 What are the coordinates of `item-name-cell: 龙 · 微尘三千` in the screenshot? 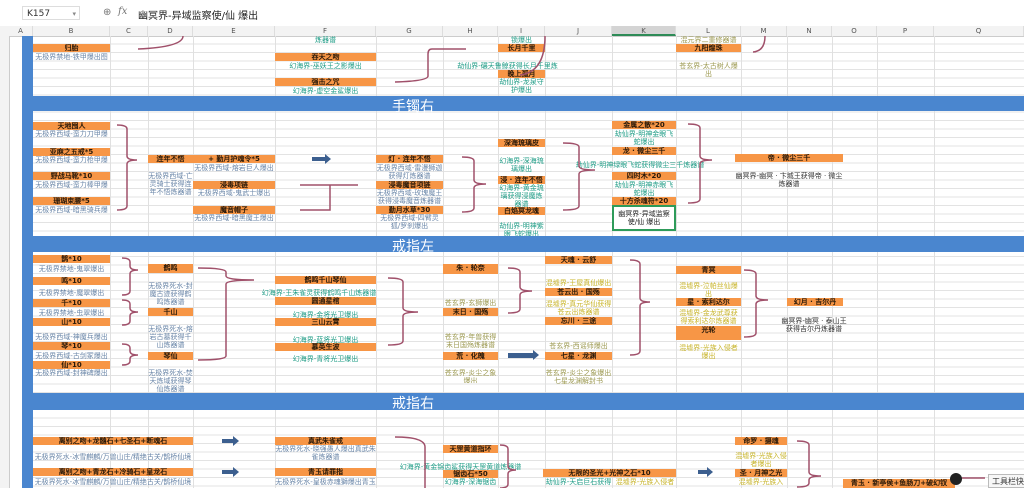 It's located at (644, 151).